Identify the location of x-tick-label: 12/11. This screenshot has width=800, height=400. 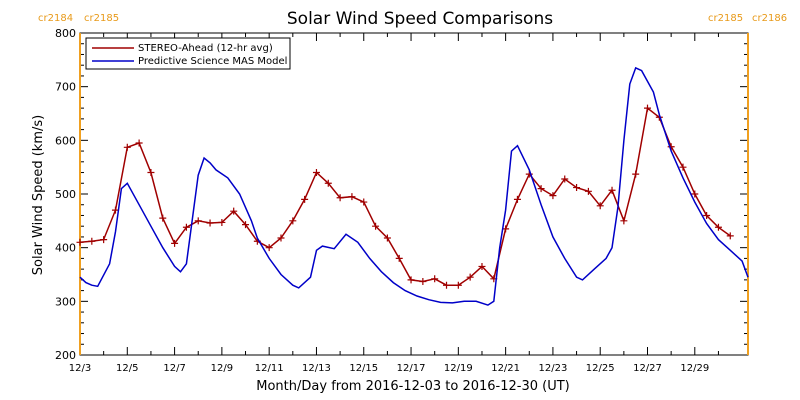
(269, 368).